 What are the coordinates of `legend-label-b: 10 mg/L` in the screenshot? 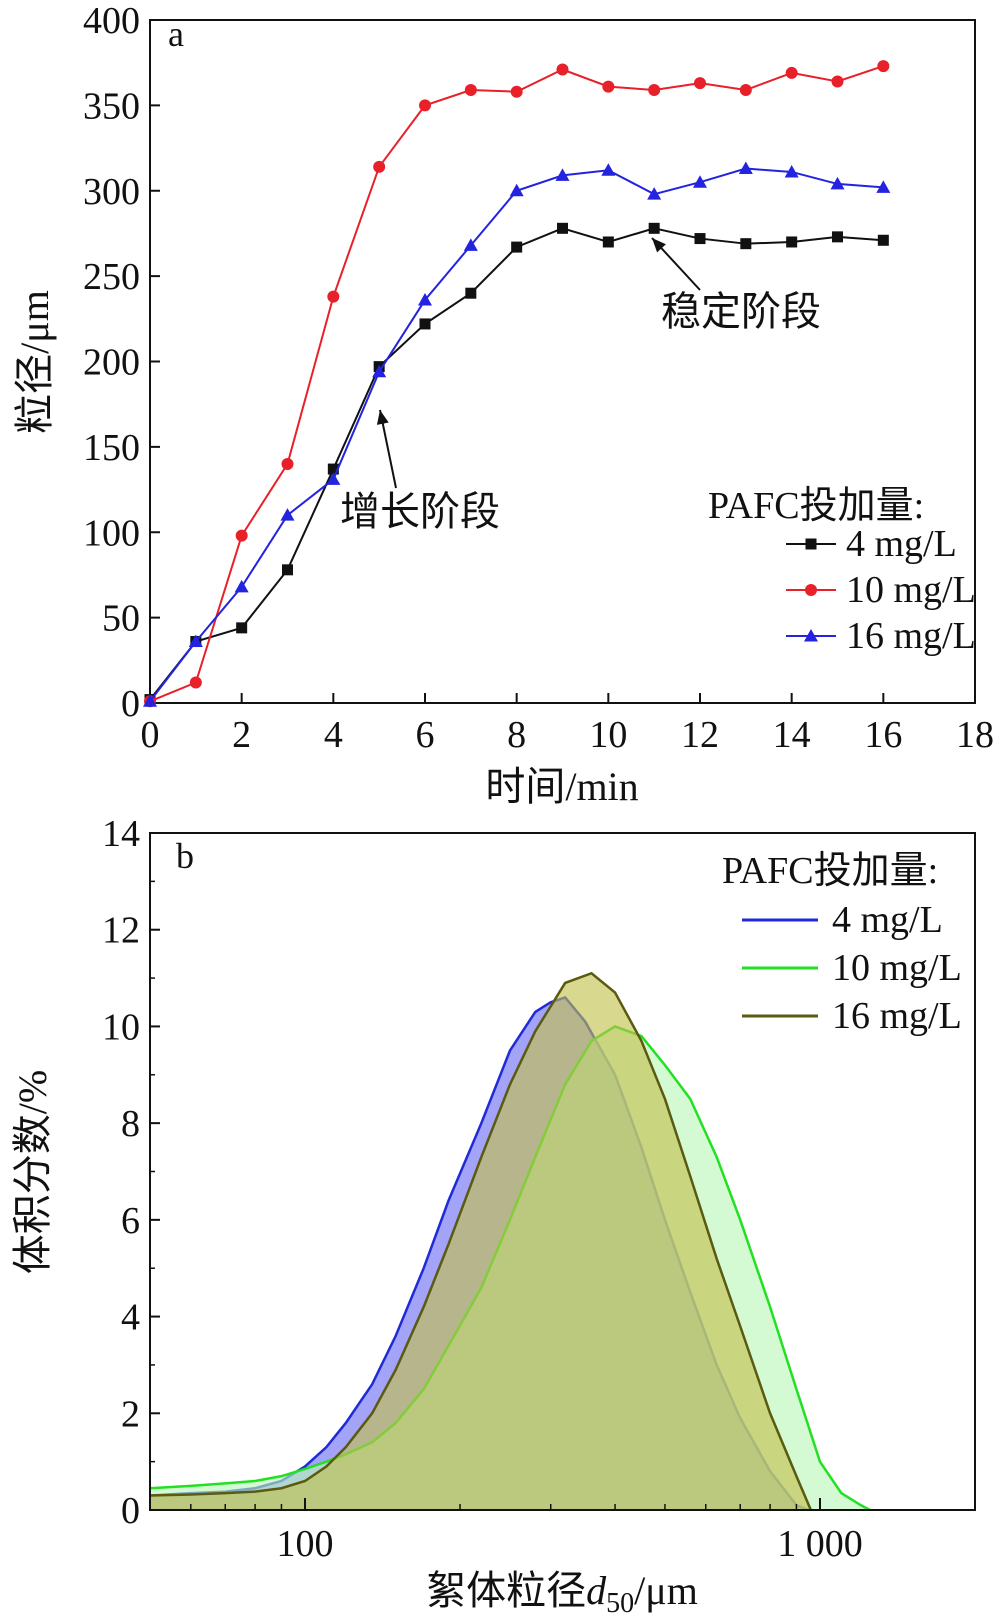 It's located at (897, 968).